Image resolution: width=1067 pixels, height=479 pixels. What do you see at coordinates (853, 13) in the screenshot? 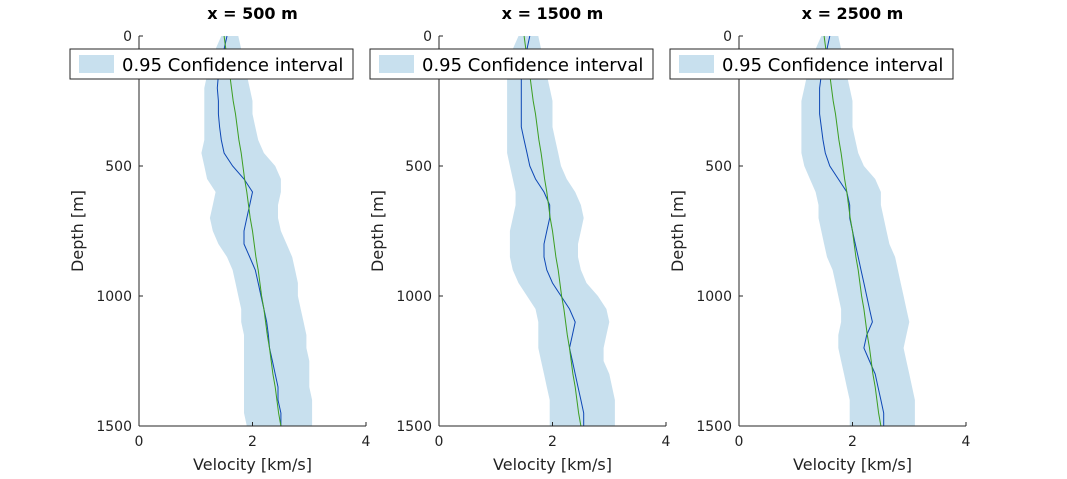
I see `chart-title: x = 2500 m` at bounding box center [853, 13].